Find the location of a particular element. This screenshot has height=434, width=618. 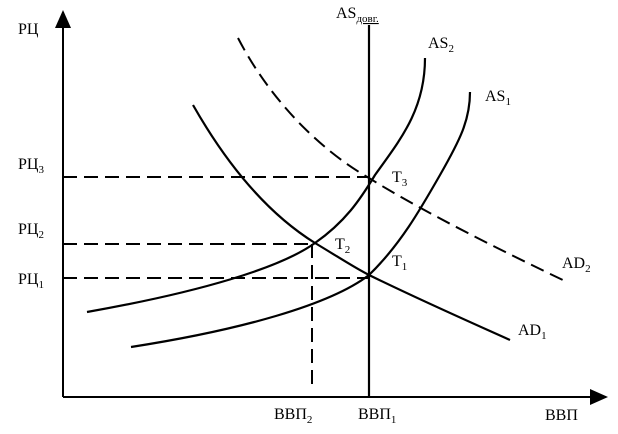

x-axis-label: ВВП is located at coordinates (561, 415).